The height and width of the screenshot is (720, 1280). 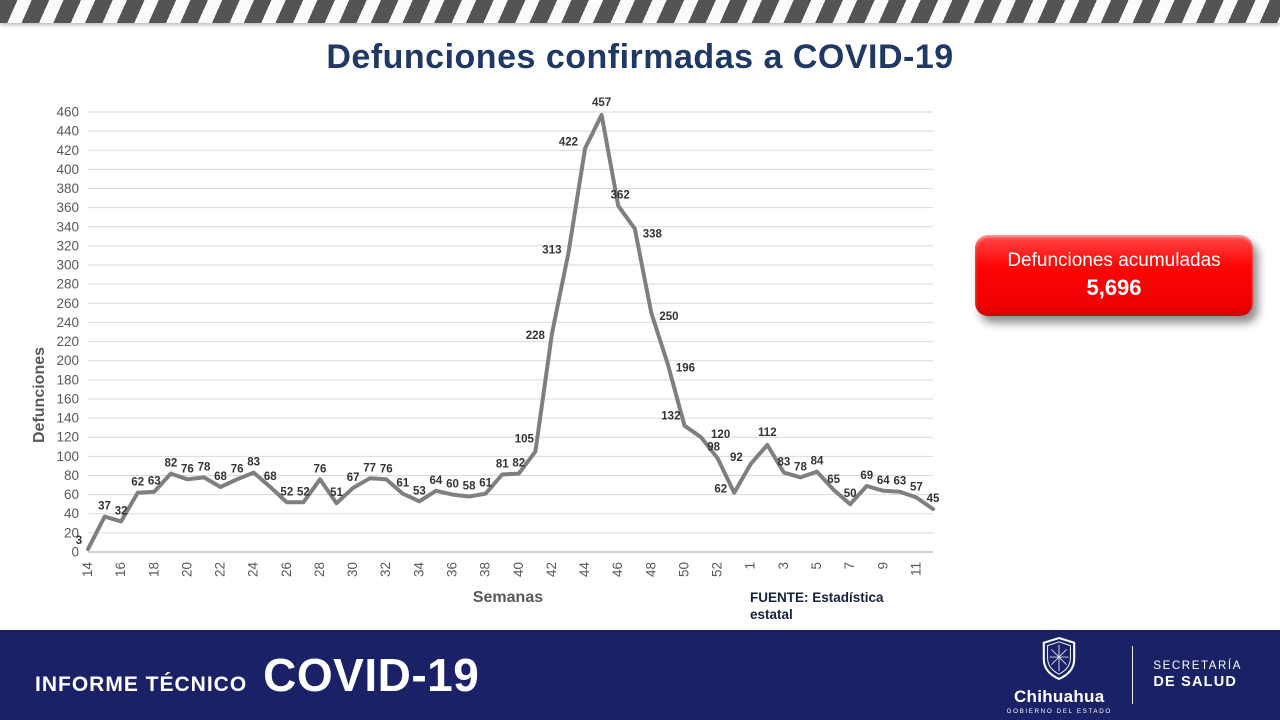 I want to click on svg-text: 11, so click(x=915, y=569).